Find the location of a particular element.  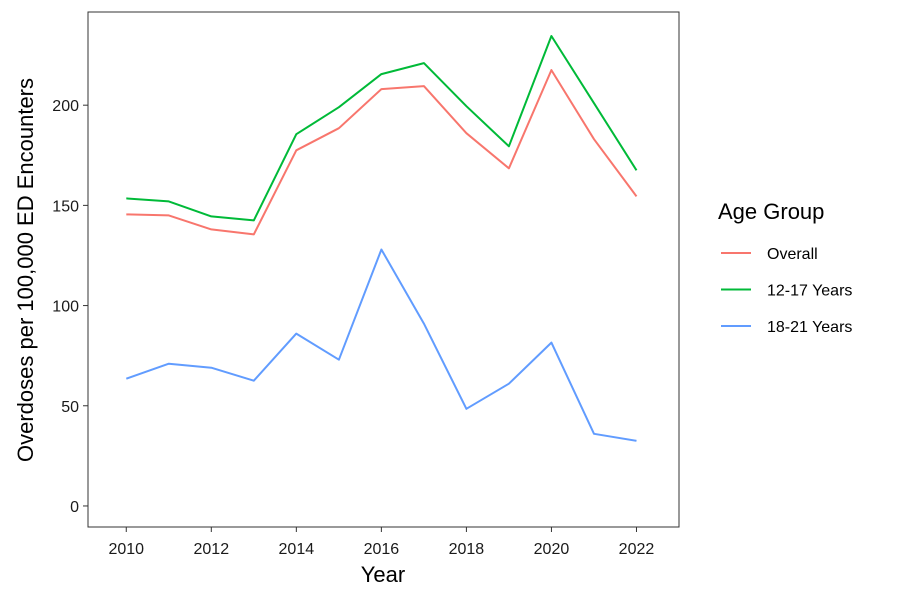

x-axis: 2010 2012 2014 2016 2018 2020 2022 is located at coordinates (381, 542).